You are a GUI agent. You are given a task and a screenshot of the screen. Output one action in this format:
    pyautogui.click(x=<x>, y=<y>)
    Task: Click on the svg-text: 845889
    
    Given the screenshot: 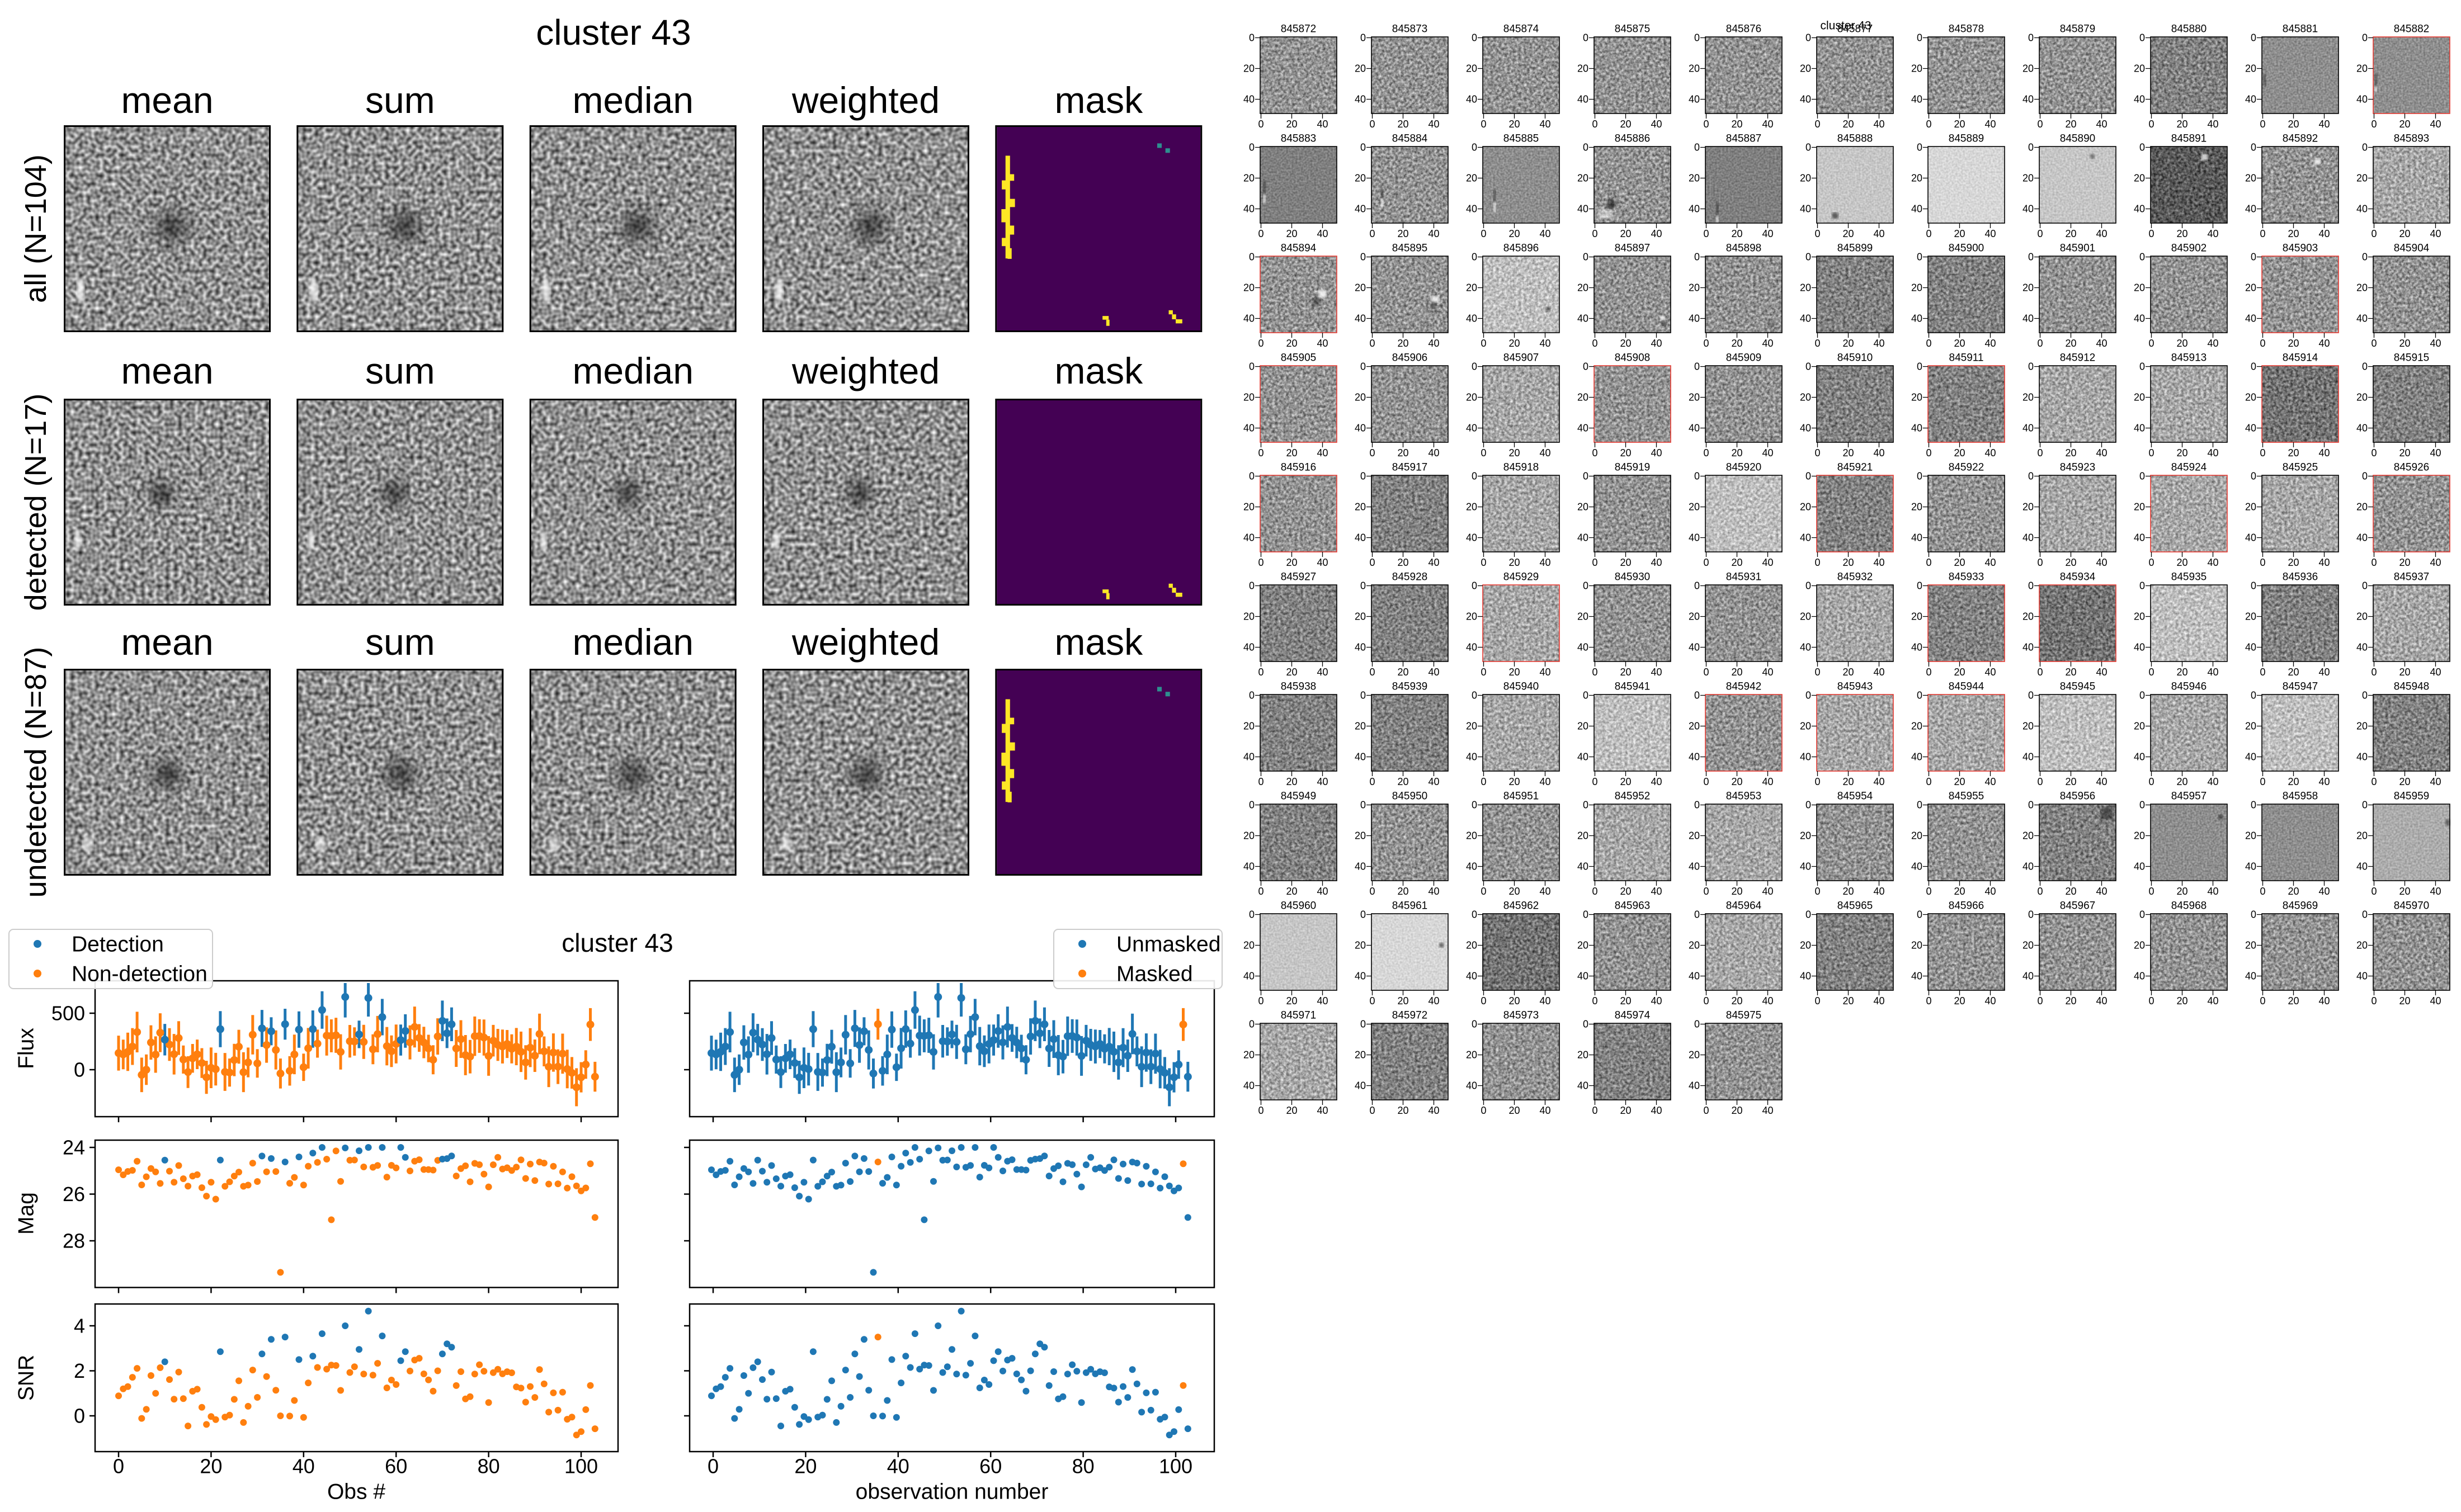 What is the action you would take?
    pyautogui.click(x=1966, y=139)
    